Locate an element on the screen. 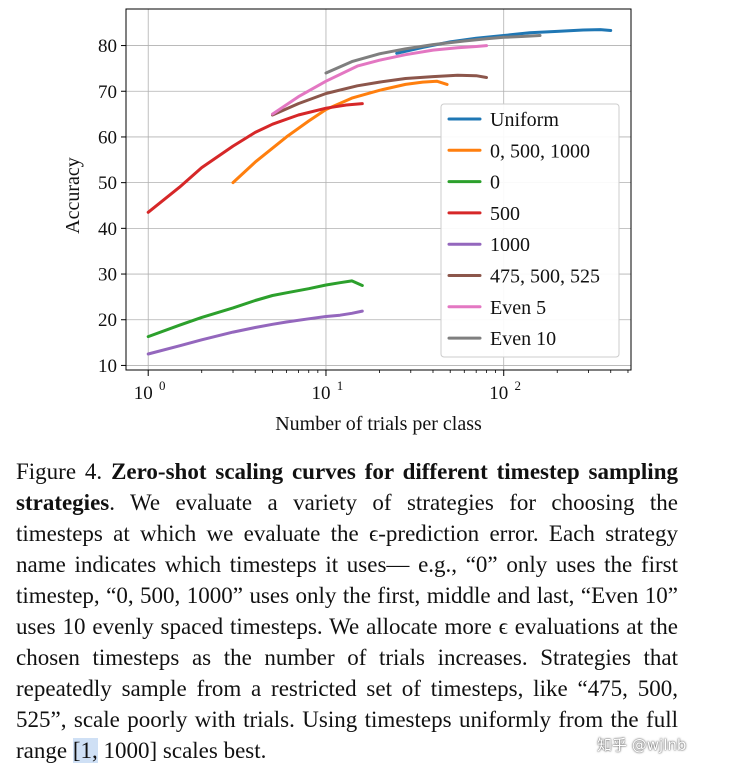  legend-label-5: 475, 500, 525 is located at coordinates (545, 277).